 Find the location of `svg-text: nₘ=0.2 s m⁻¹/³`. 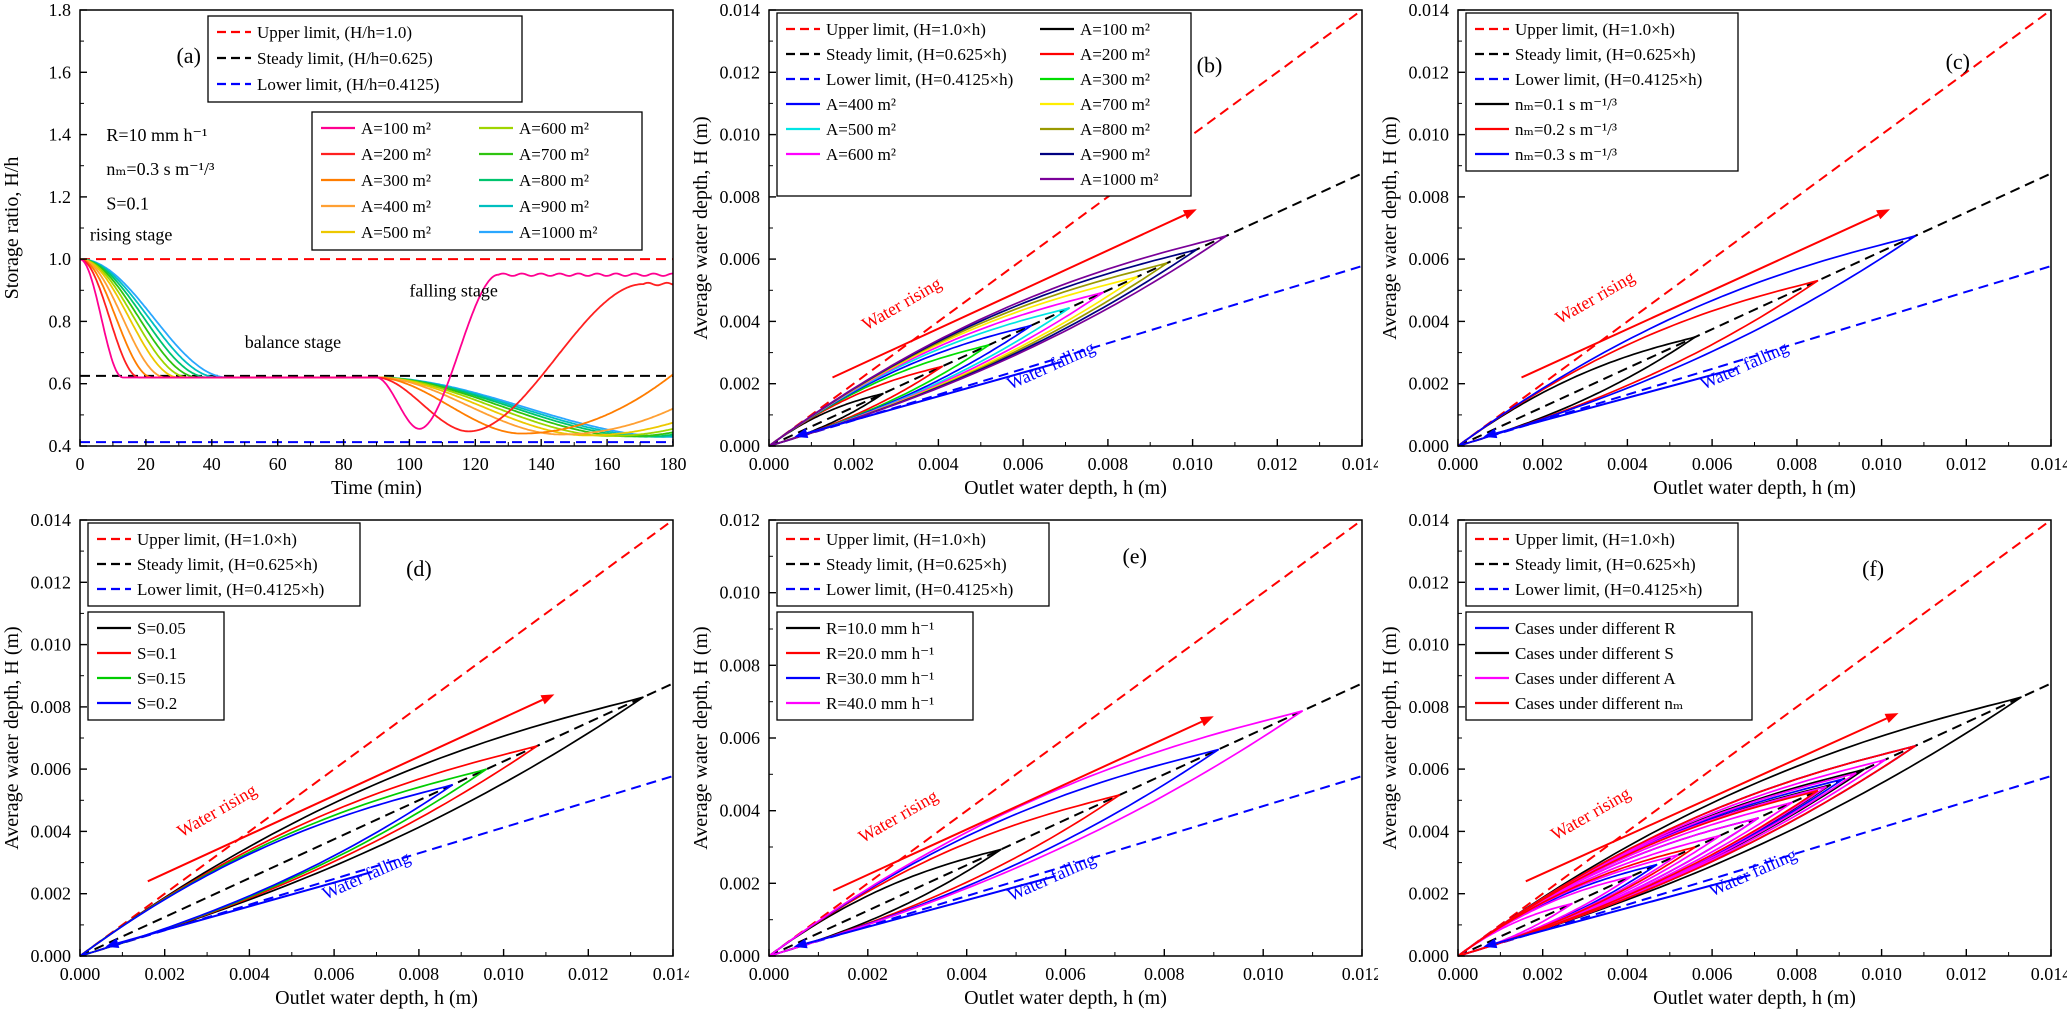

svg-text: nₘ=0.2 s m⁻¹/³ is located at coordinates (1566, 129).